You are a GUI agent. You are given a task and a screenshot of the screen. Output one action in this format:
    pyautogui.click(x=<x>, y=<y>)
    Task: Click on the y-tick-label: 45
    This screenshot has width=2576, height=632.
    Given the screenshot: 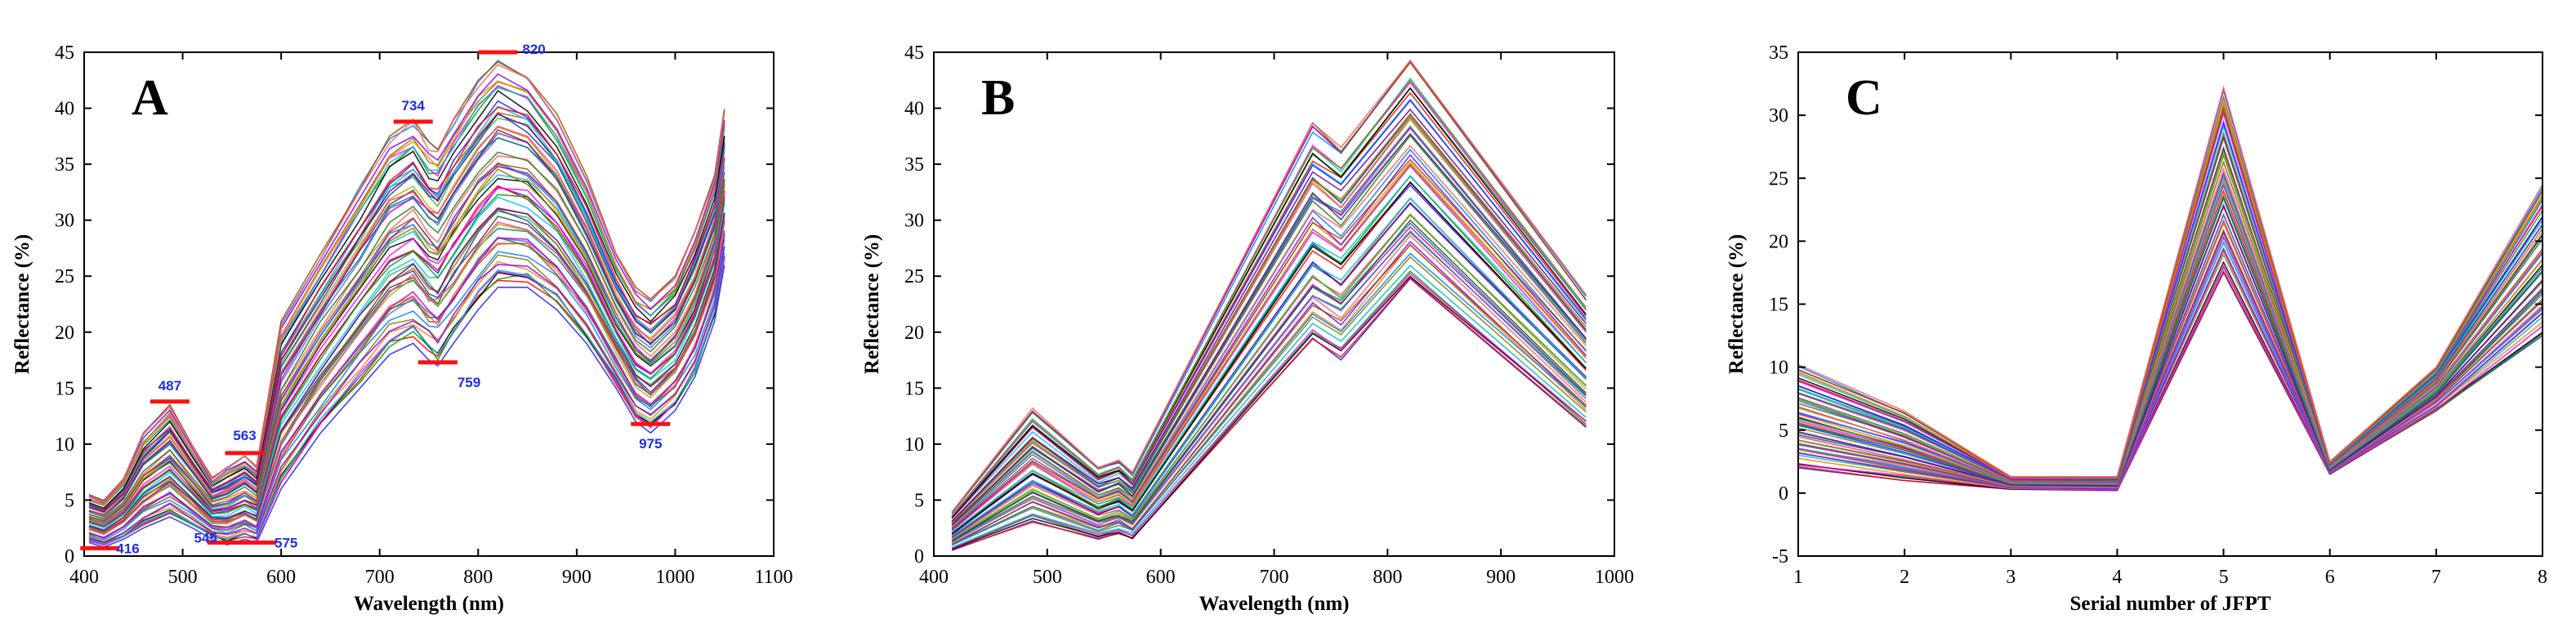 What is the action you would take?
    pyautogui.click(x=914, y=53)
    